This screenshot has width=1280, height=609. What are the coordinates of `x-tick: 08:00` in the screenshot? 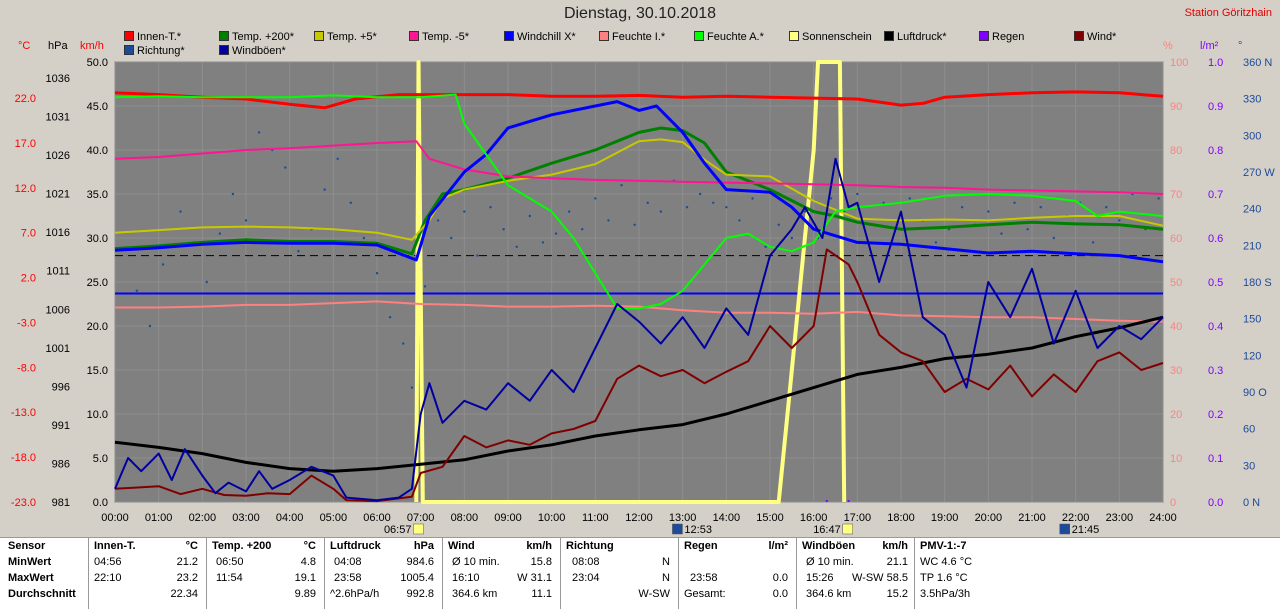 It's located at (465, 518).